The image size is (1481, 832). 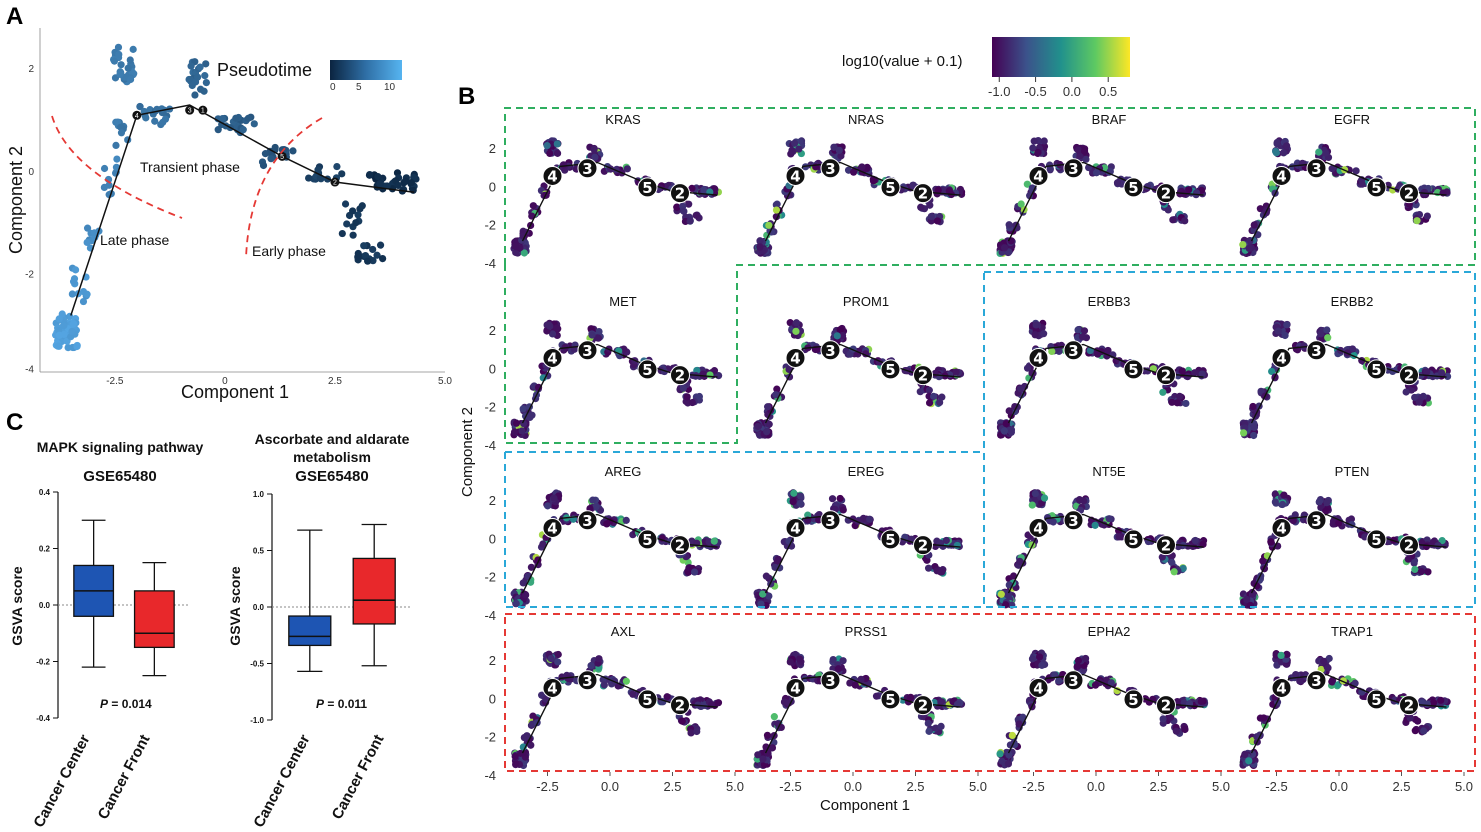 What do you see at coordinates (1072, 91) in the screenshot?
I see `colorbar-tick-label: 0.0` at bounding box center [1072, 91].